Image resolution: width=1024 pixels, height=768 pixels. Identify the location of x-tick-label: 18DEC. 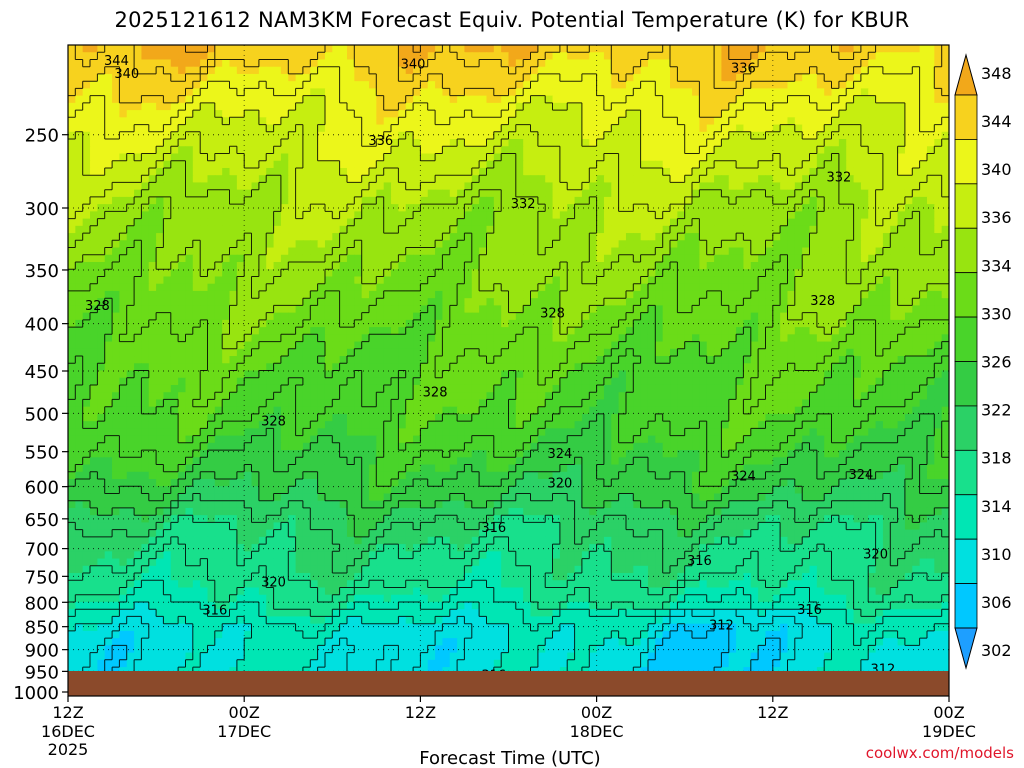
(597, 731).